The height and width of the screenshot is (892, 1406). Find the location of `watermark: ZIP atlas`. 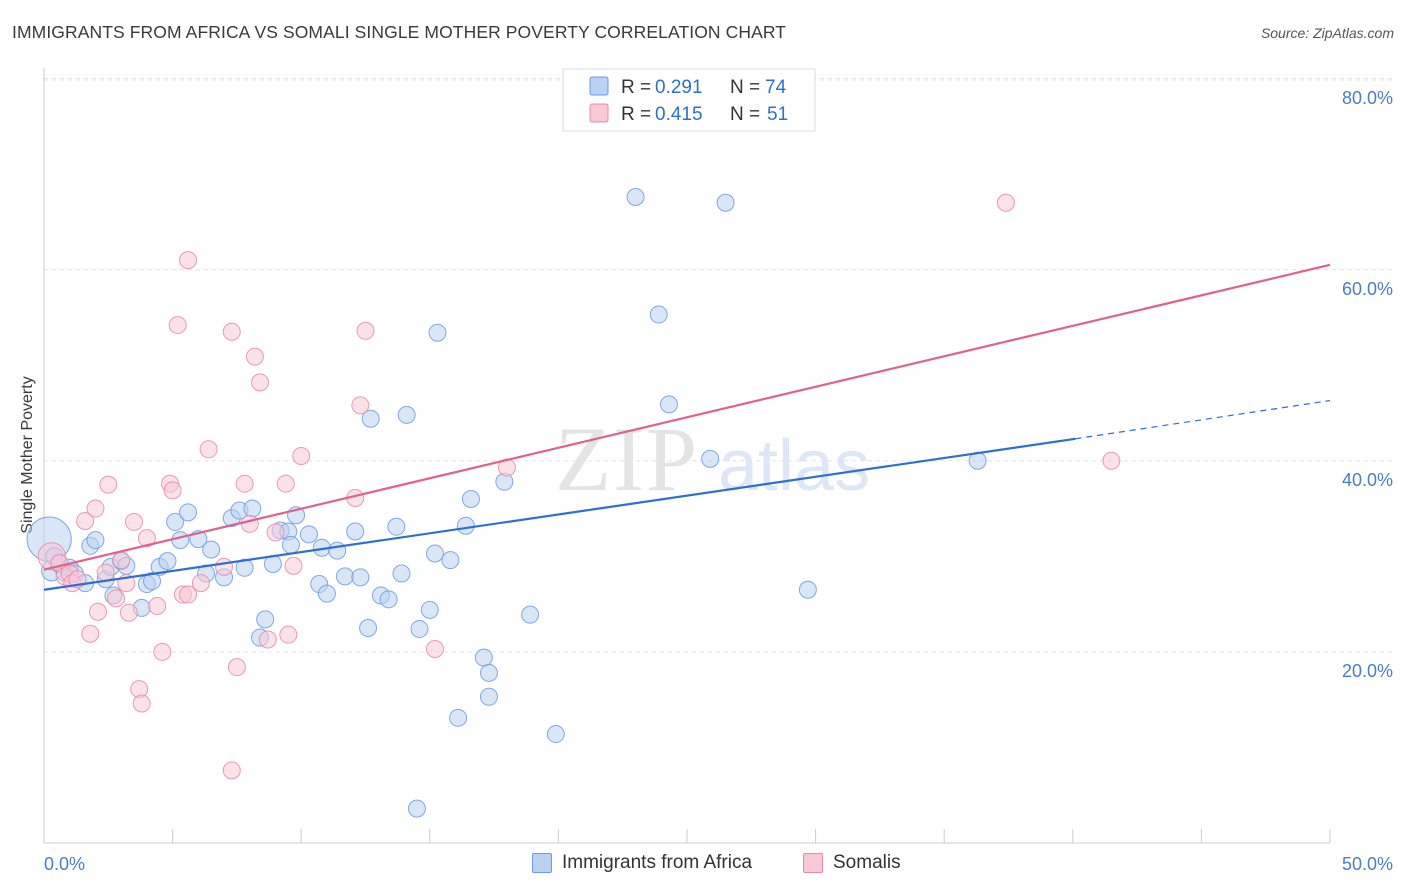

watermark: ZIP atlas is located at coordinates (712, 459).